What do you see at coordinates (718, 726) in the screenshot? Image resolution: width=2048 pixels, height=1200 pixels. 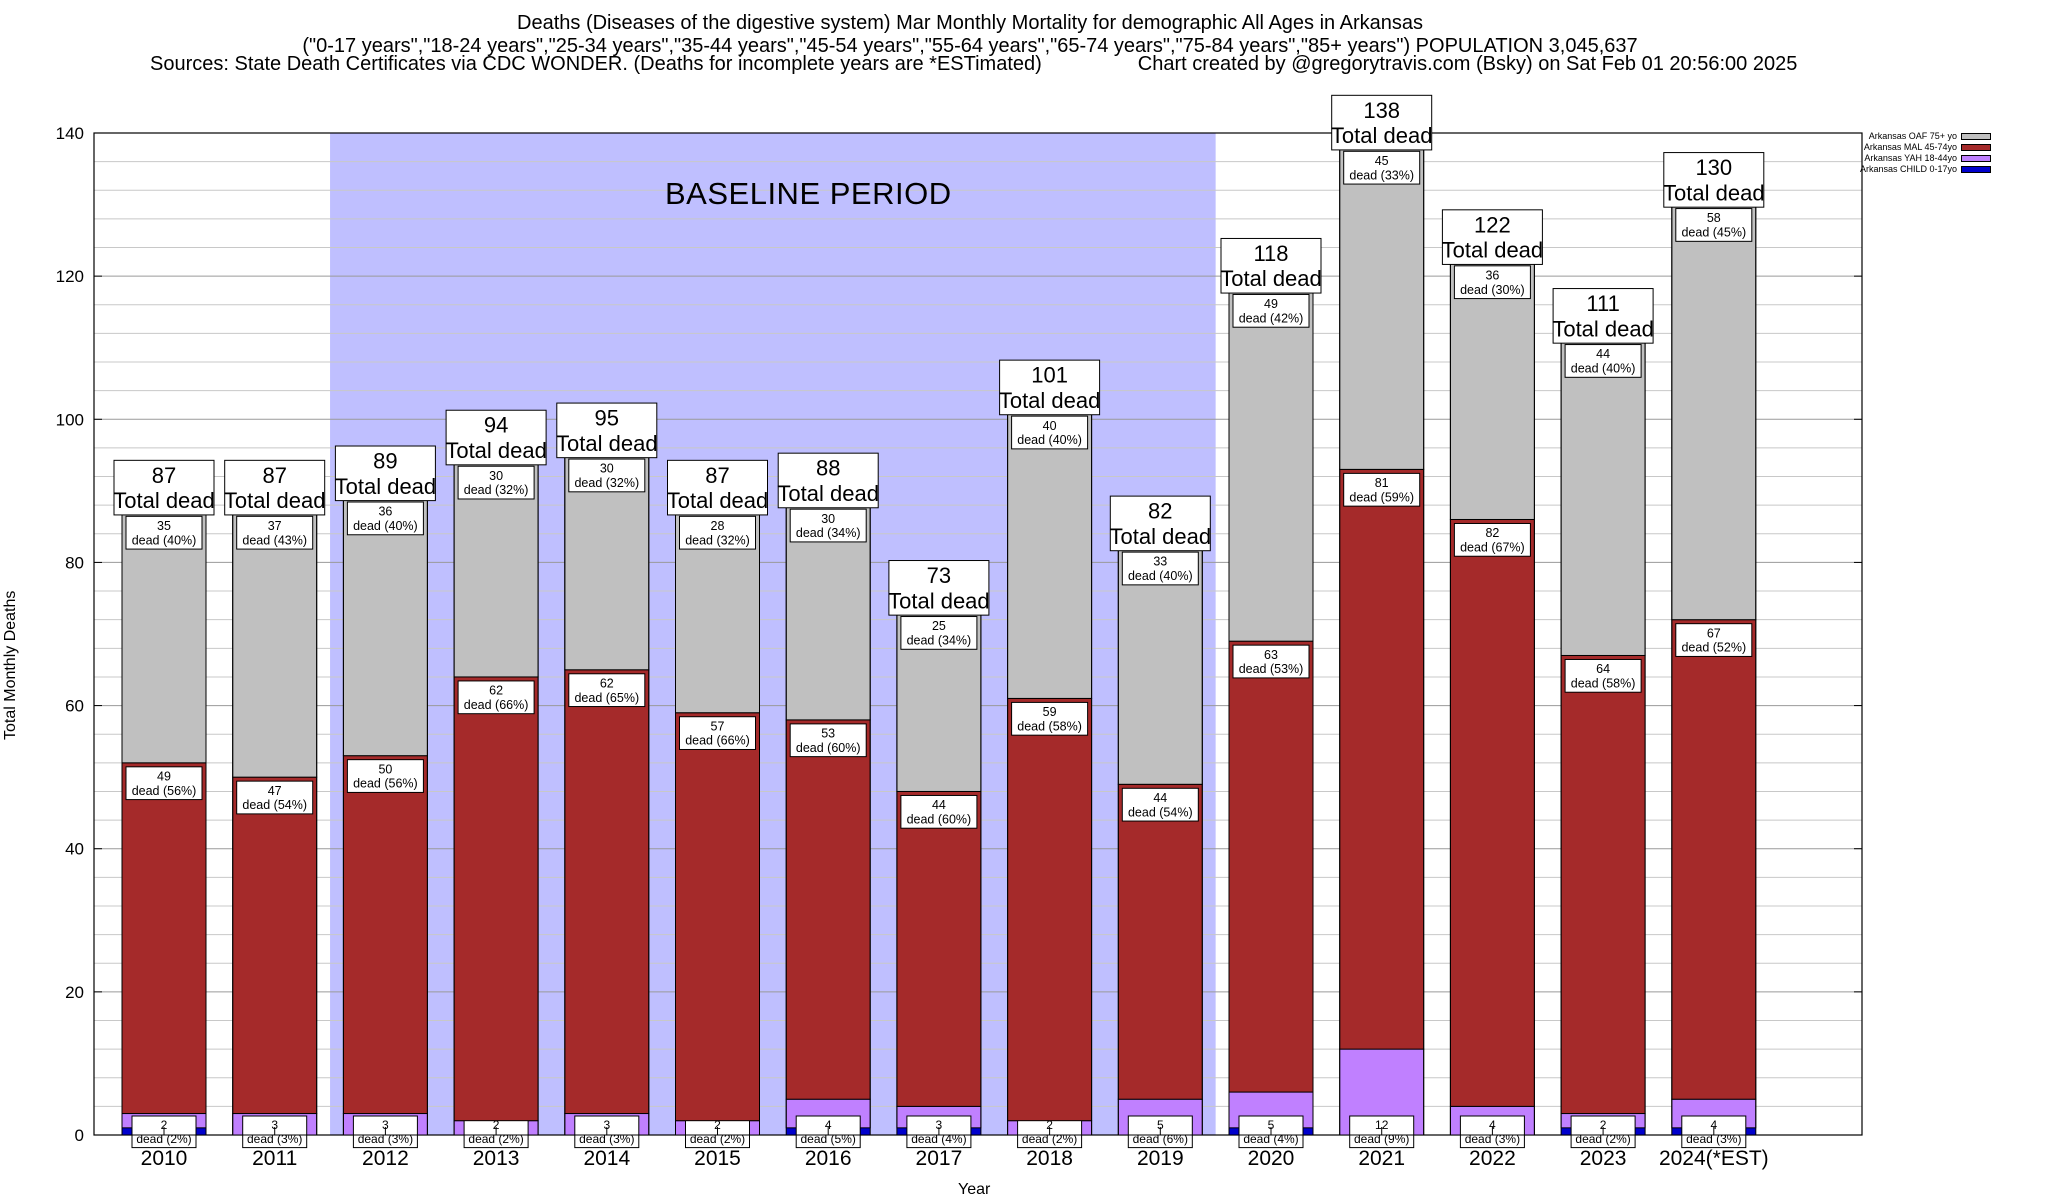 I see `segment-value-label-text: 57` at bounding box center [718, 726].